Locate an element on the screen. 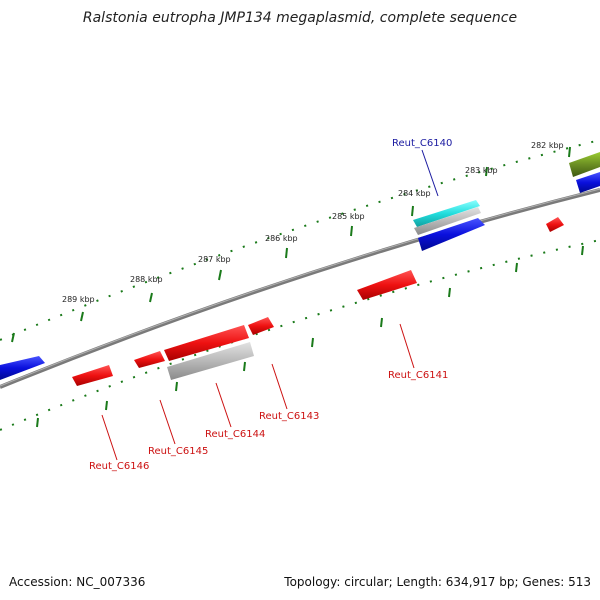 The height and width of the screenshot is (600, 600). scale-label-288: 288 kbp is located at coordinates (146, 279).